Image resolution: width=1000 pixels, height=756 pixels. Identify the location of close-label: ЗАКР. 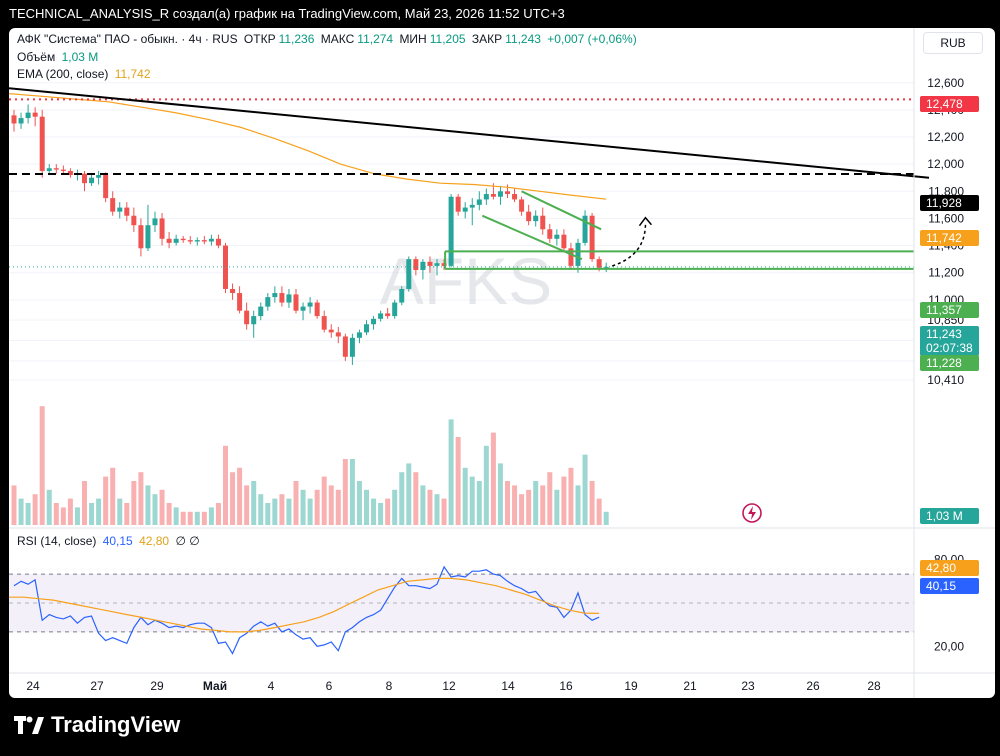
(487, 39).